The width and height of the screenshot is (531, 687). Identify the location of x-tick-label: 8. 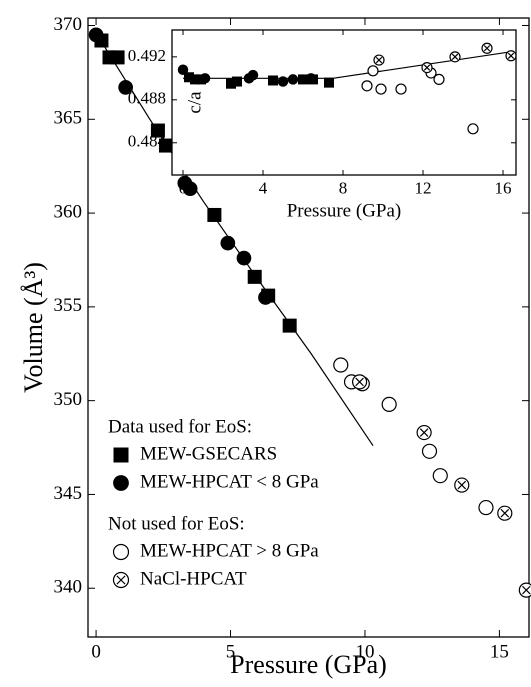
(343, 187).